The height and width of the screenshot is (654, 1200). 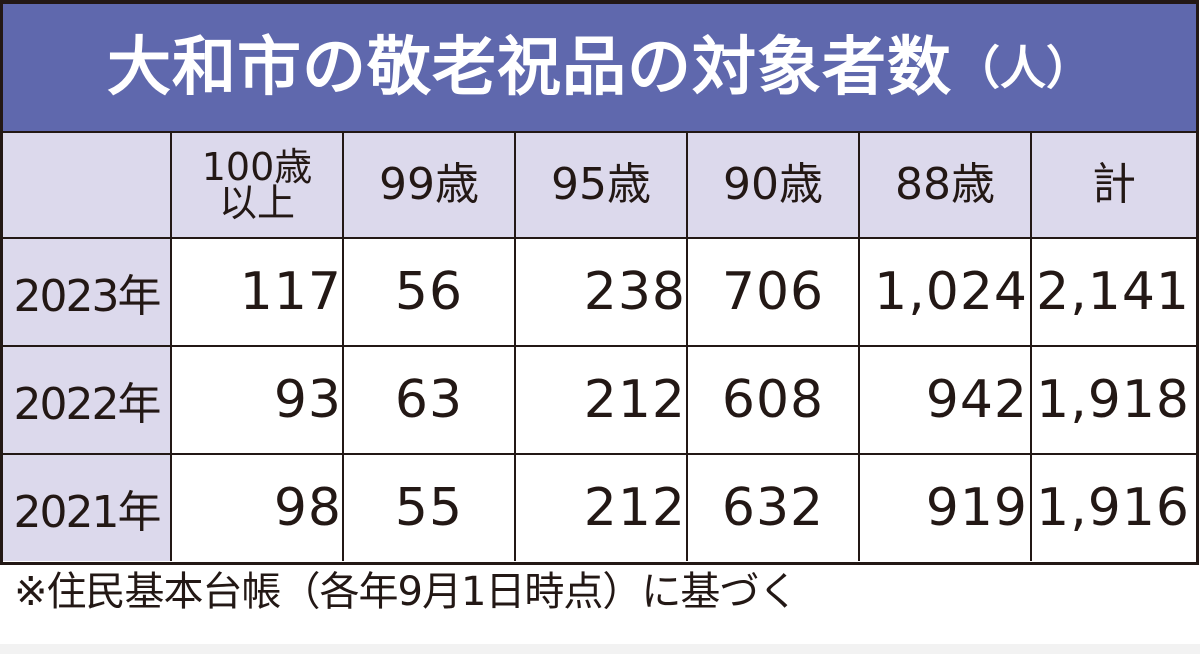 What do you see at coordinates (773, 400) in the screenshot?
I see `cell-90: 608` at bounding box center [773, 400].